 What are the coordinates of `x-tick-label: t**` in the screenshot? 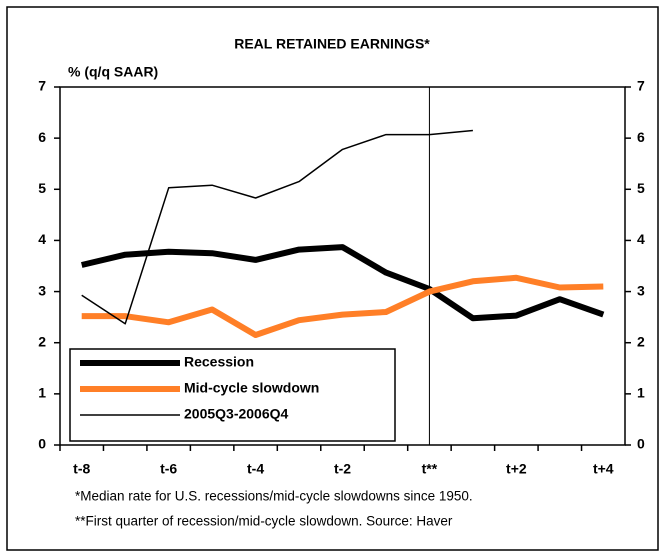 It's located at (430, 469).